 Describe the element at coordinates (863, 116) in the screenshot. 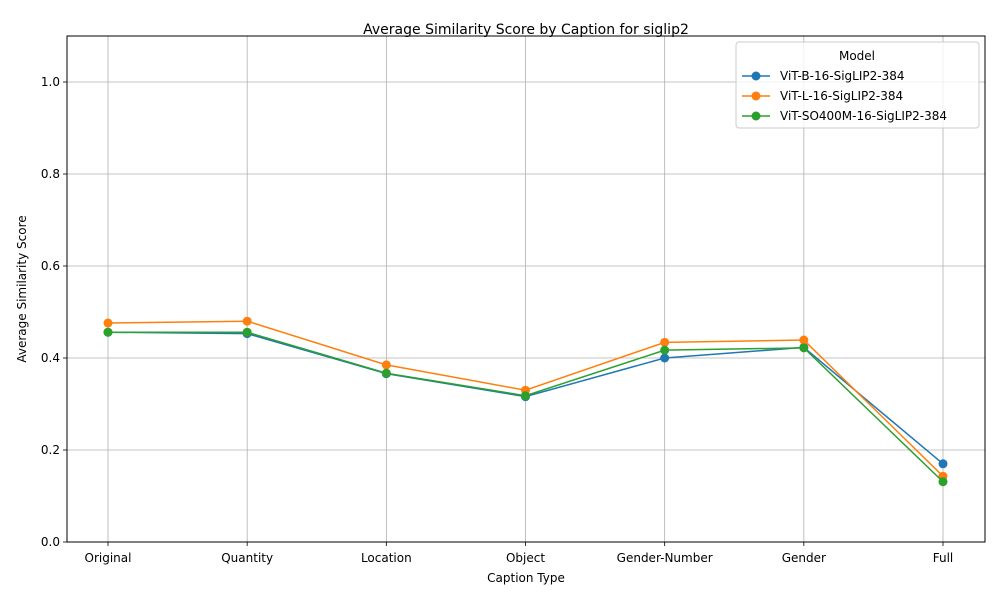

I see `legend-label: ViT-SO400M-16-SigLIP2-384` at that location.